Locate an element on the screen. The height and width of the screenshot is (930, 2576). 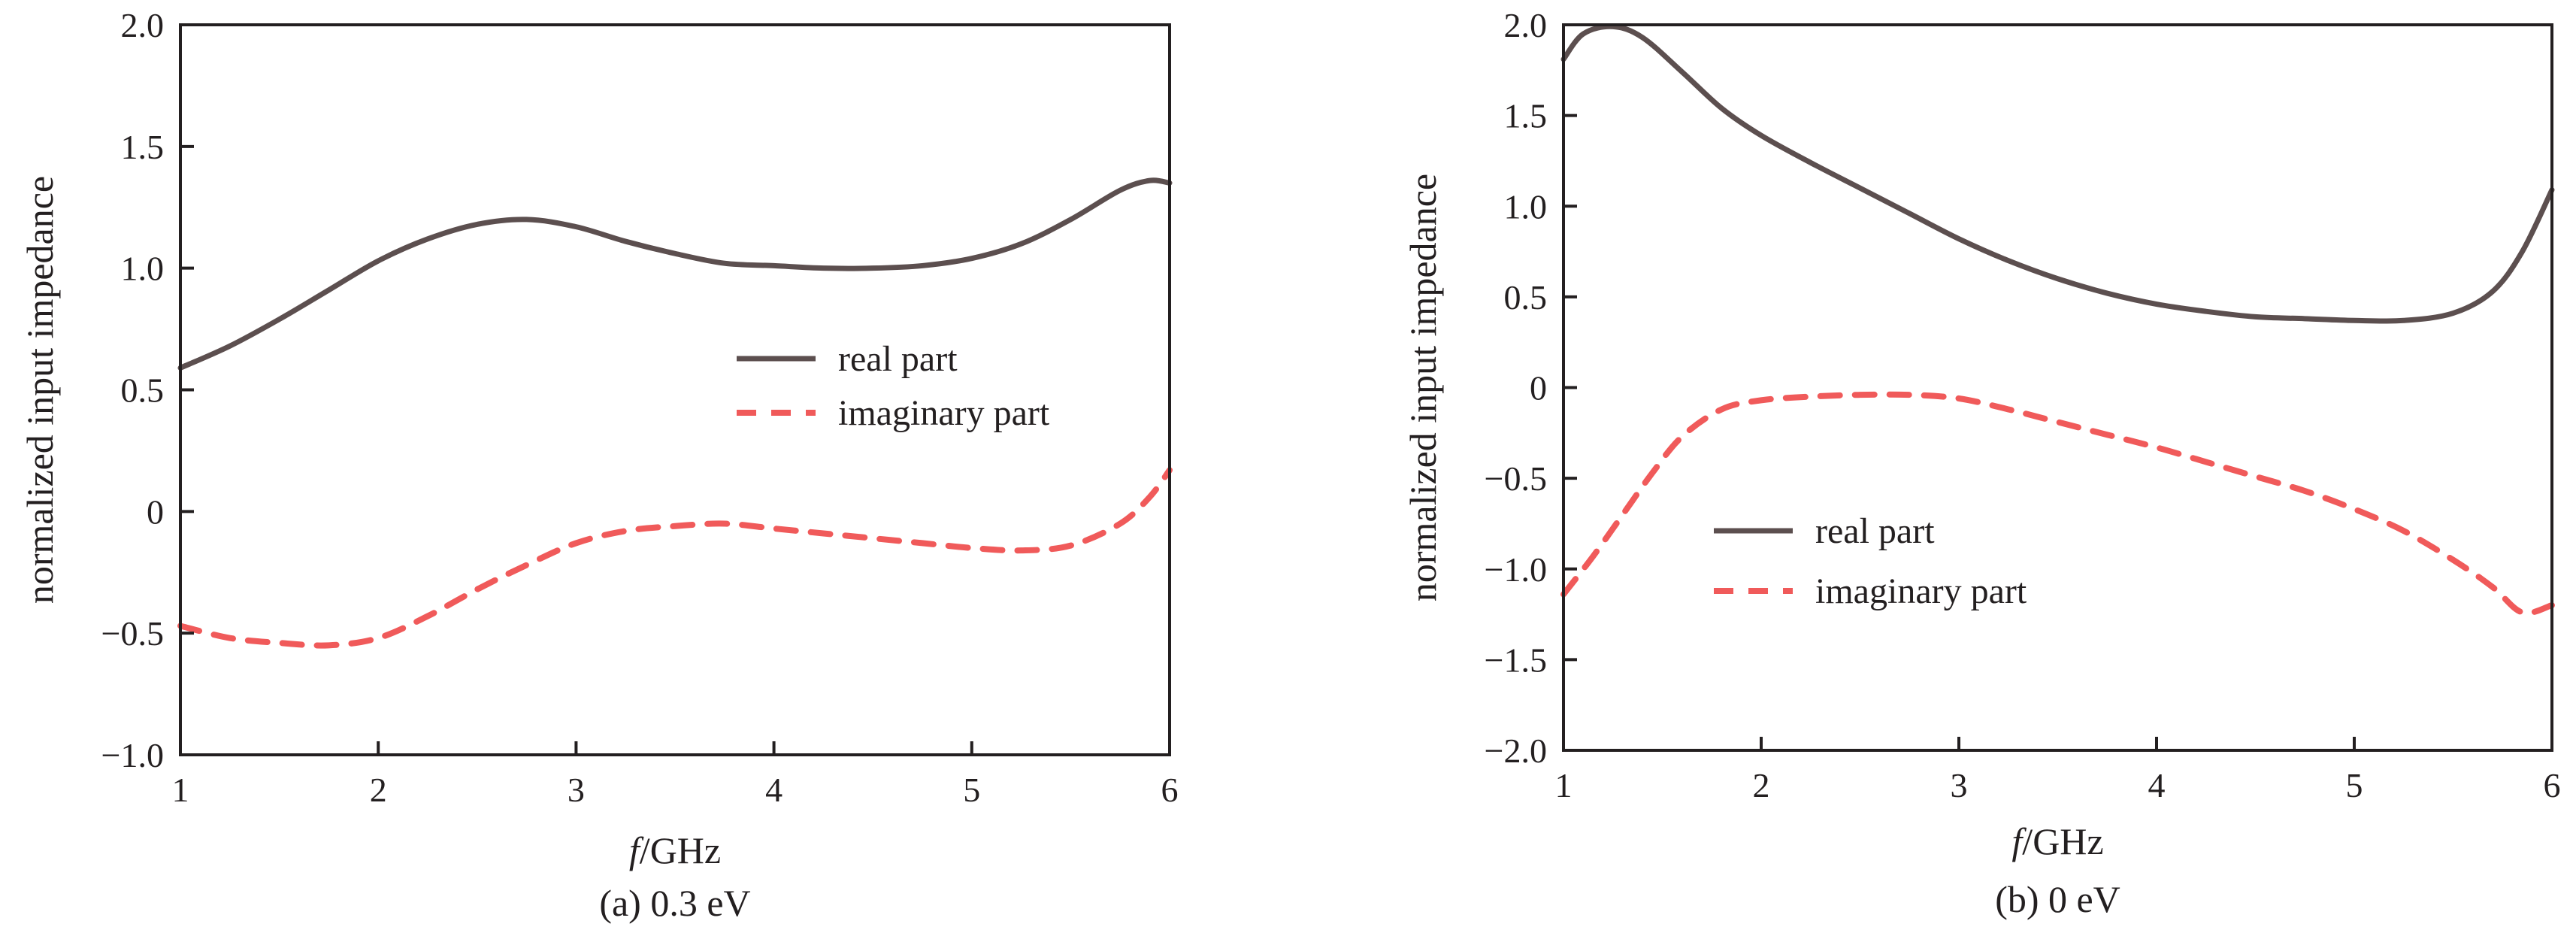
panel-caption: (b) 0 eV is located at coordinates (2057, 899).